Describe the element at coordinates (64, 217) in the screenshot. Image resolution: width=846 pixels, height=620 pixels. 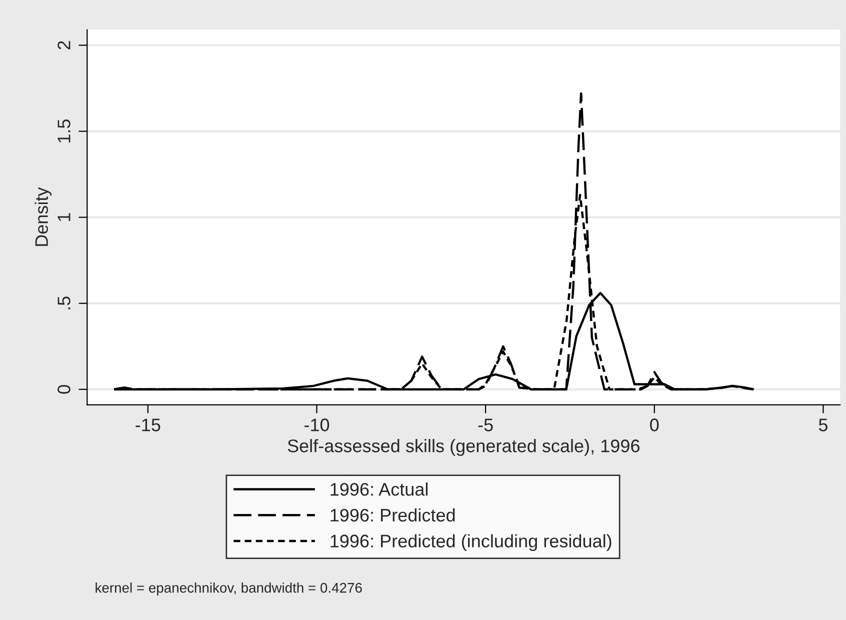
I see `y-tick-label: 1` at that location.